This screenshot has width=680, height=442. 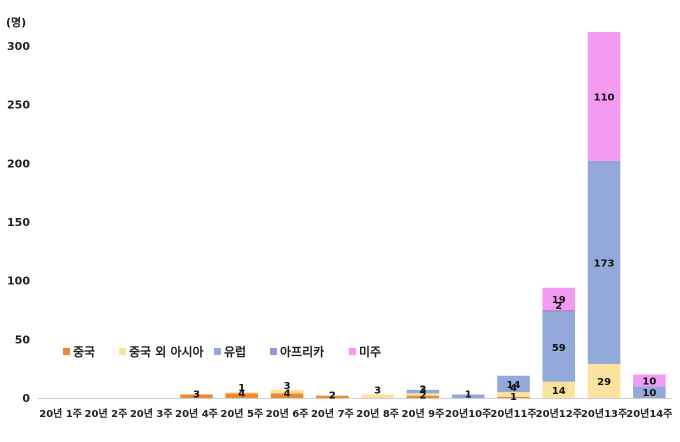 I want to click on legend: 중국 중국 외 아시아 유럽 아프리카 미주, so click(x=222, y=351).